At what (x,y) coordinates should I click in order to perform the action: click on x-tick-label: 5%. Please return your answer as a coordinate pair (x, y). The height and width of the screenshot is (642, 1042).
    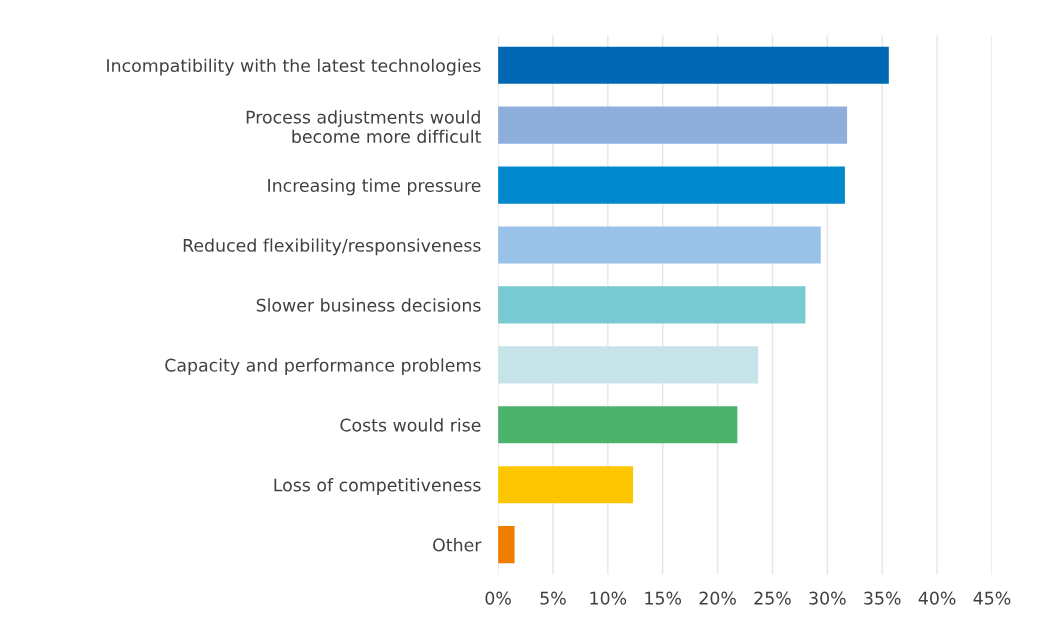
    Looking at the image, I should click on (553, 598).